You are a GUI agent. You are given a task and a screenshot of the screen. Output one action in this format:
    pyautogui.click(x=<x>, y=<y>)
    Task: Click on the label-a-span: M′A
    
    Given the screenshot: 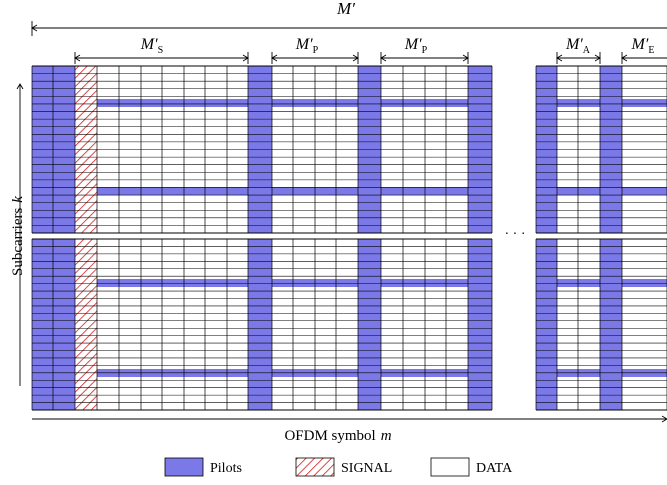 What is the action you would take?
    pyautogui.click(x=578, y=46)
    